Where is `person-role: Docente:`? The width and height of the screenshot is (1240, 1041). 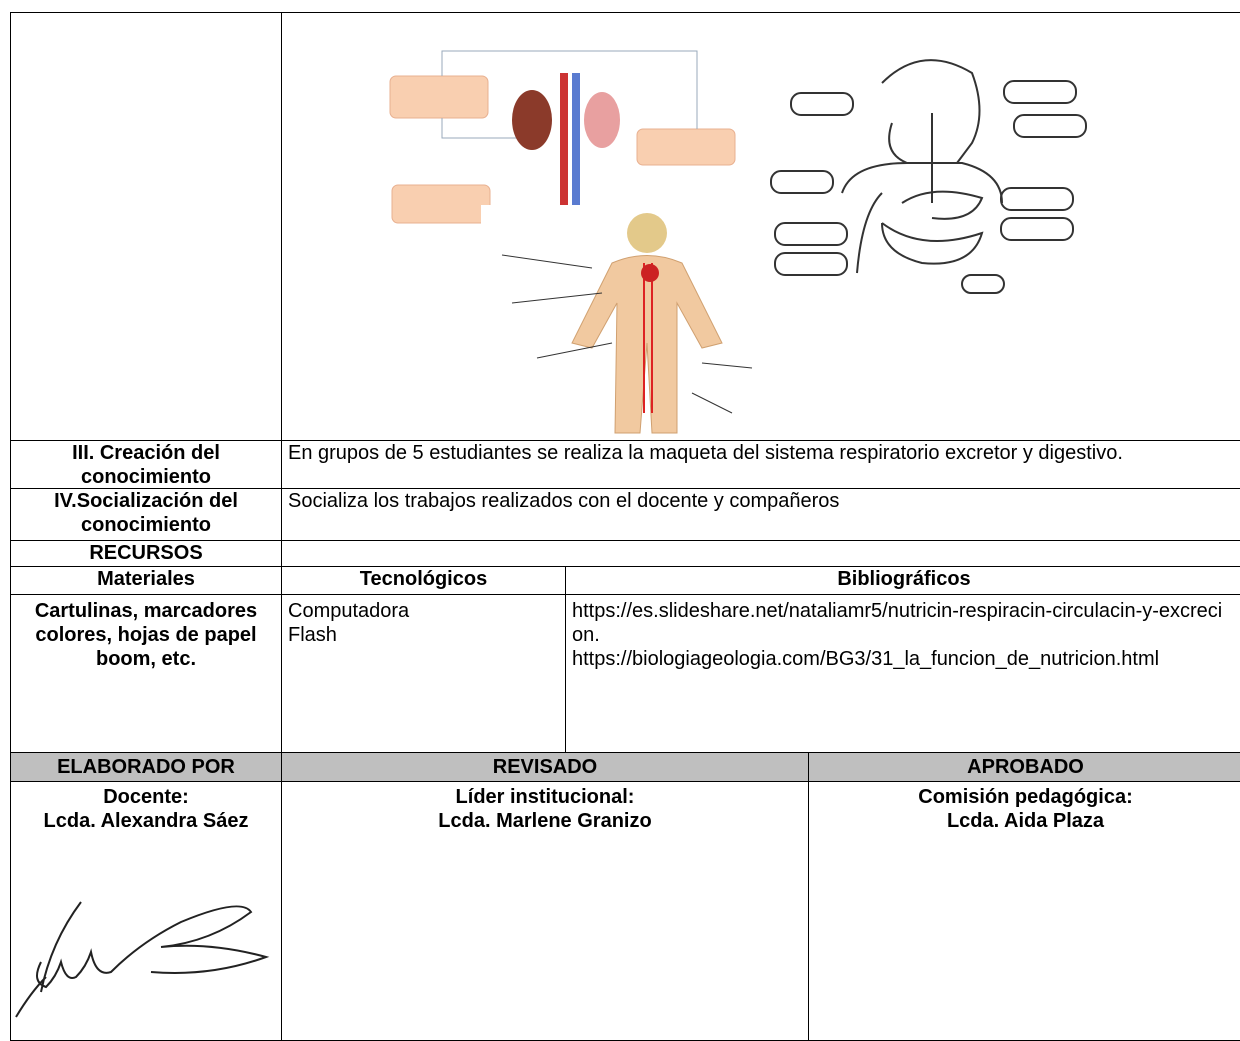 person-role: Docente: is located at coordinates (146, 797).